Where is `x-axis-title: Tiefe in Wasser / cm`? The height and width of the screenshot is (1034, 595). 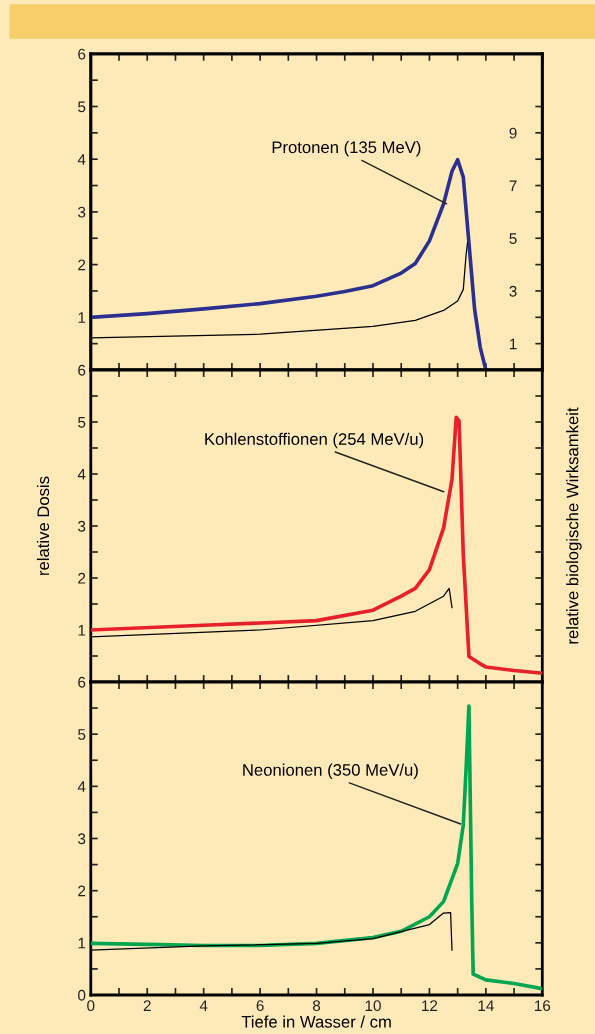 x-axis-title: Tiefe in Wasser / cm is located at coordinates (316, 1021).